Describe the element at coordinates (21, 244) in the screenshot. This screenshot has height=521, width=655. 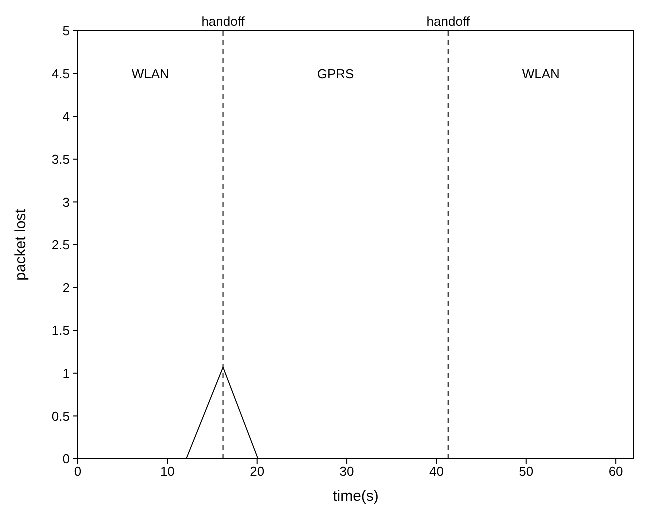
I see `y-axis-title: packet lost` at that location.